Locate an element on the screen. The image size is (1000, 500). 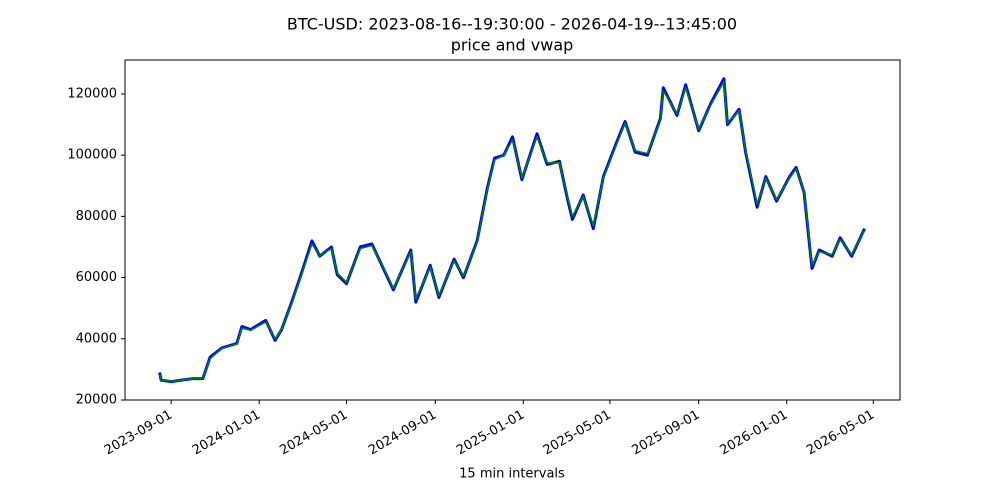
x-tick-label: 2024-01-01 is located at coordinates (226, 433).